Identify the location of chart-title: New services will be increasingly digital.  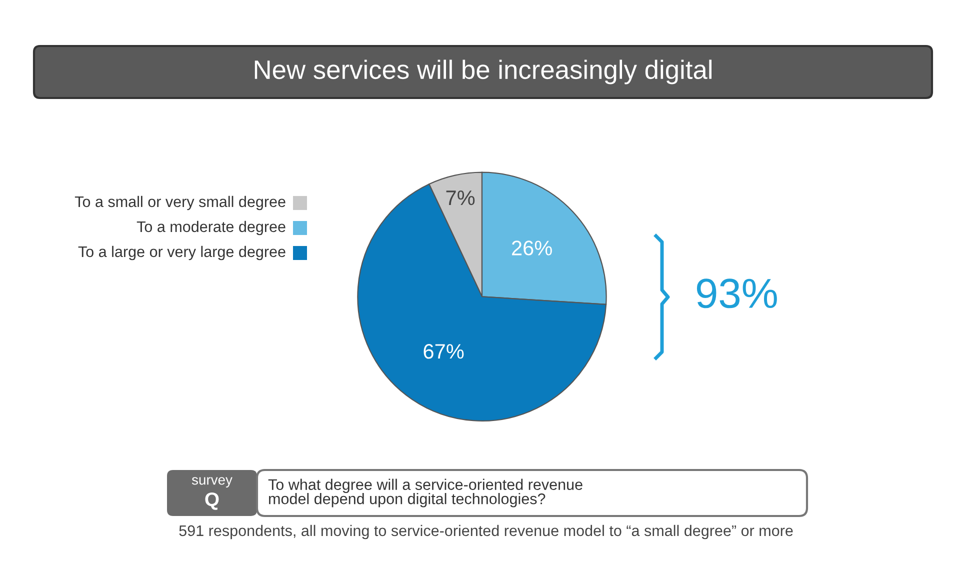
(483, 72).